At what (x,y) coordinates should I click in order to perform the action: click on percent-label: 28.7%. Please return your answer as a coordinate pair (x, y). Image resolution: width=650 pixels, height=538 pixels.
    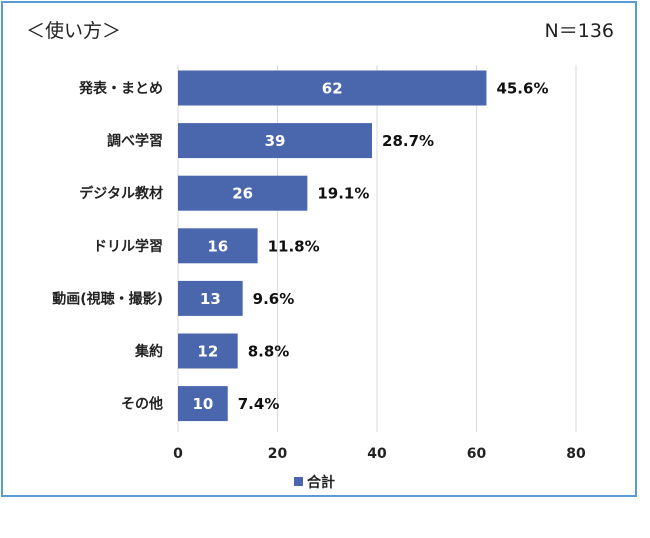
    Looking at the image, I should click on (408, 141).